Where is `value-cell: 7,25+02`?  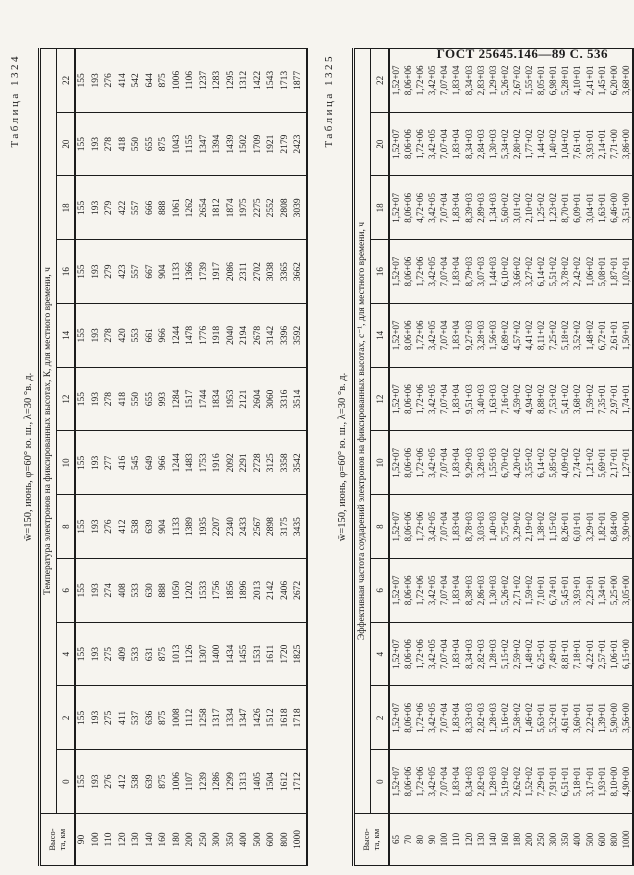
value-cell: 7,25+02 is located at coordinates (553, 335).